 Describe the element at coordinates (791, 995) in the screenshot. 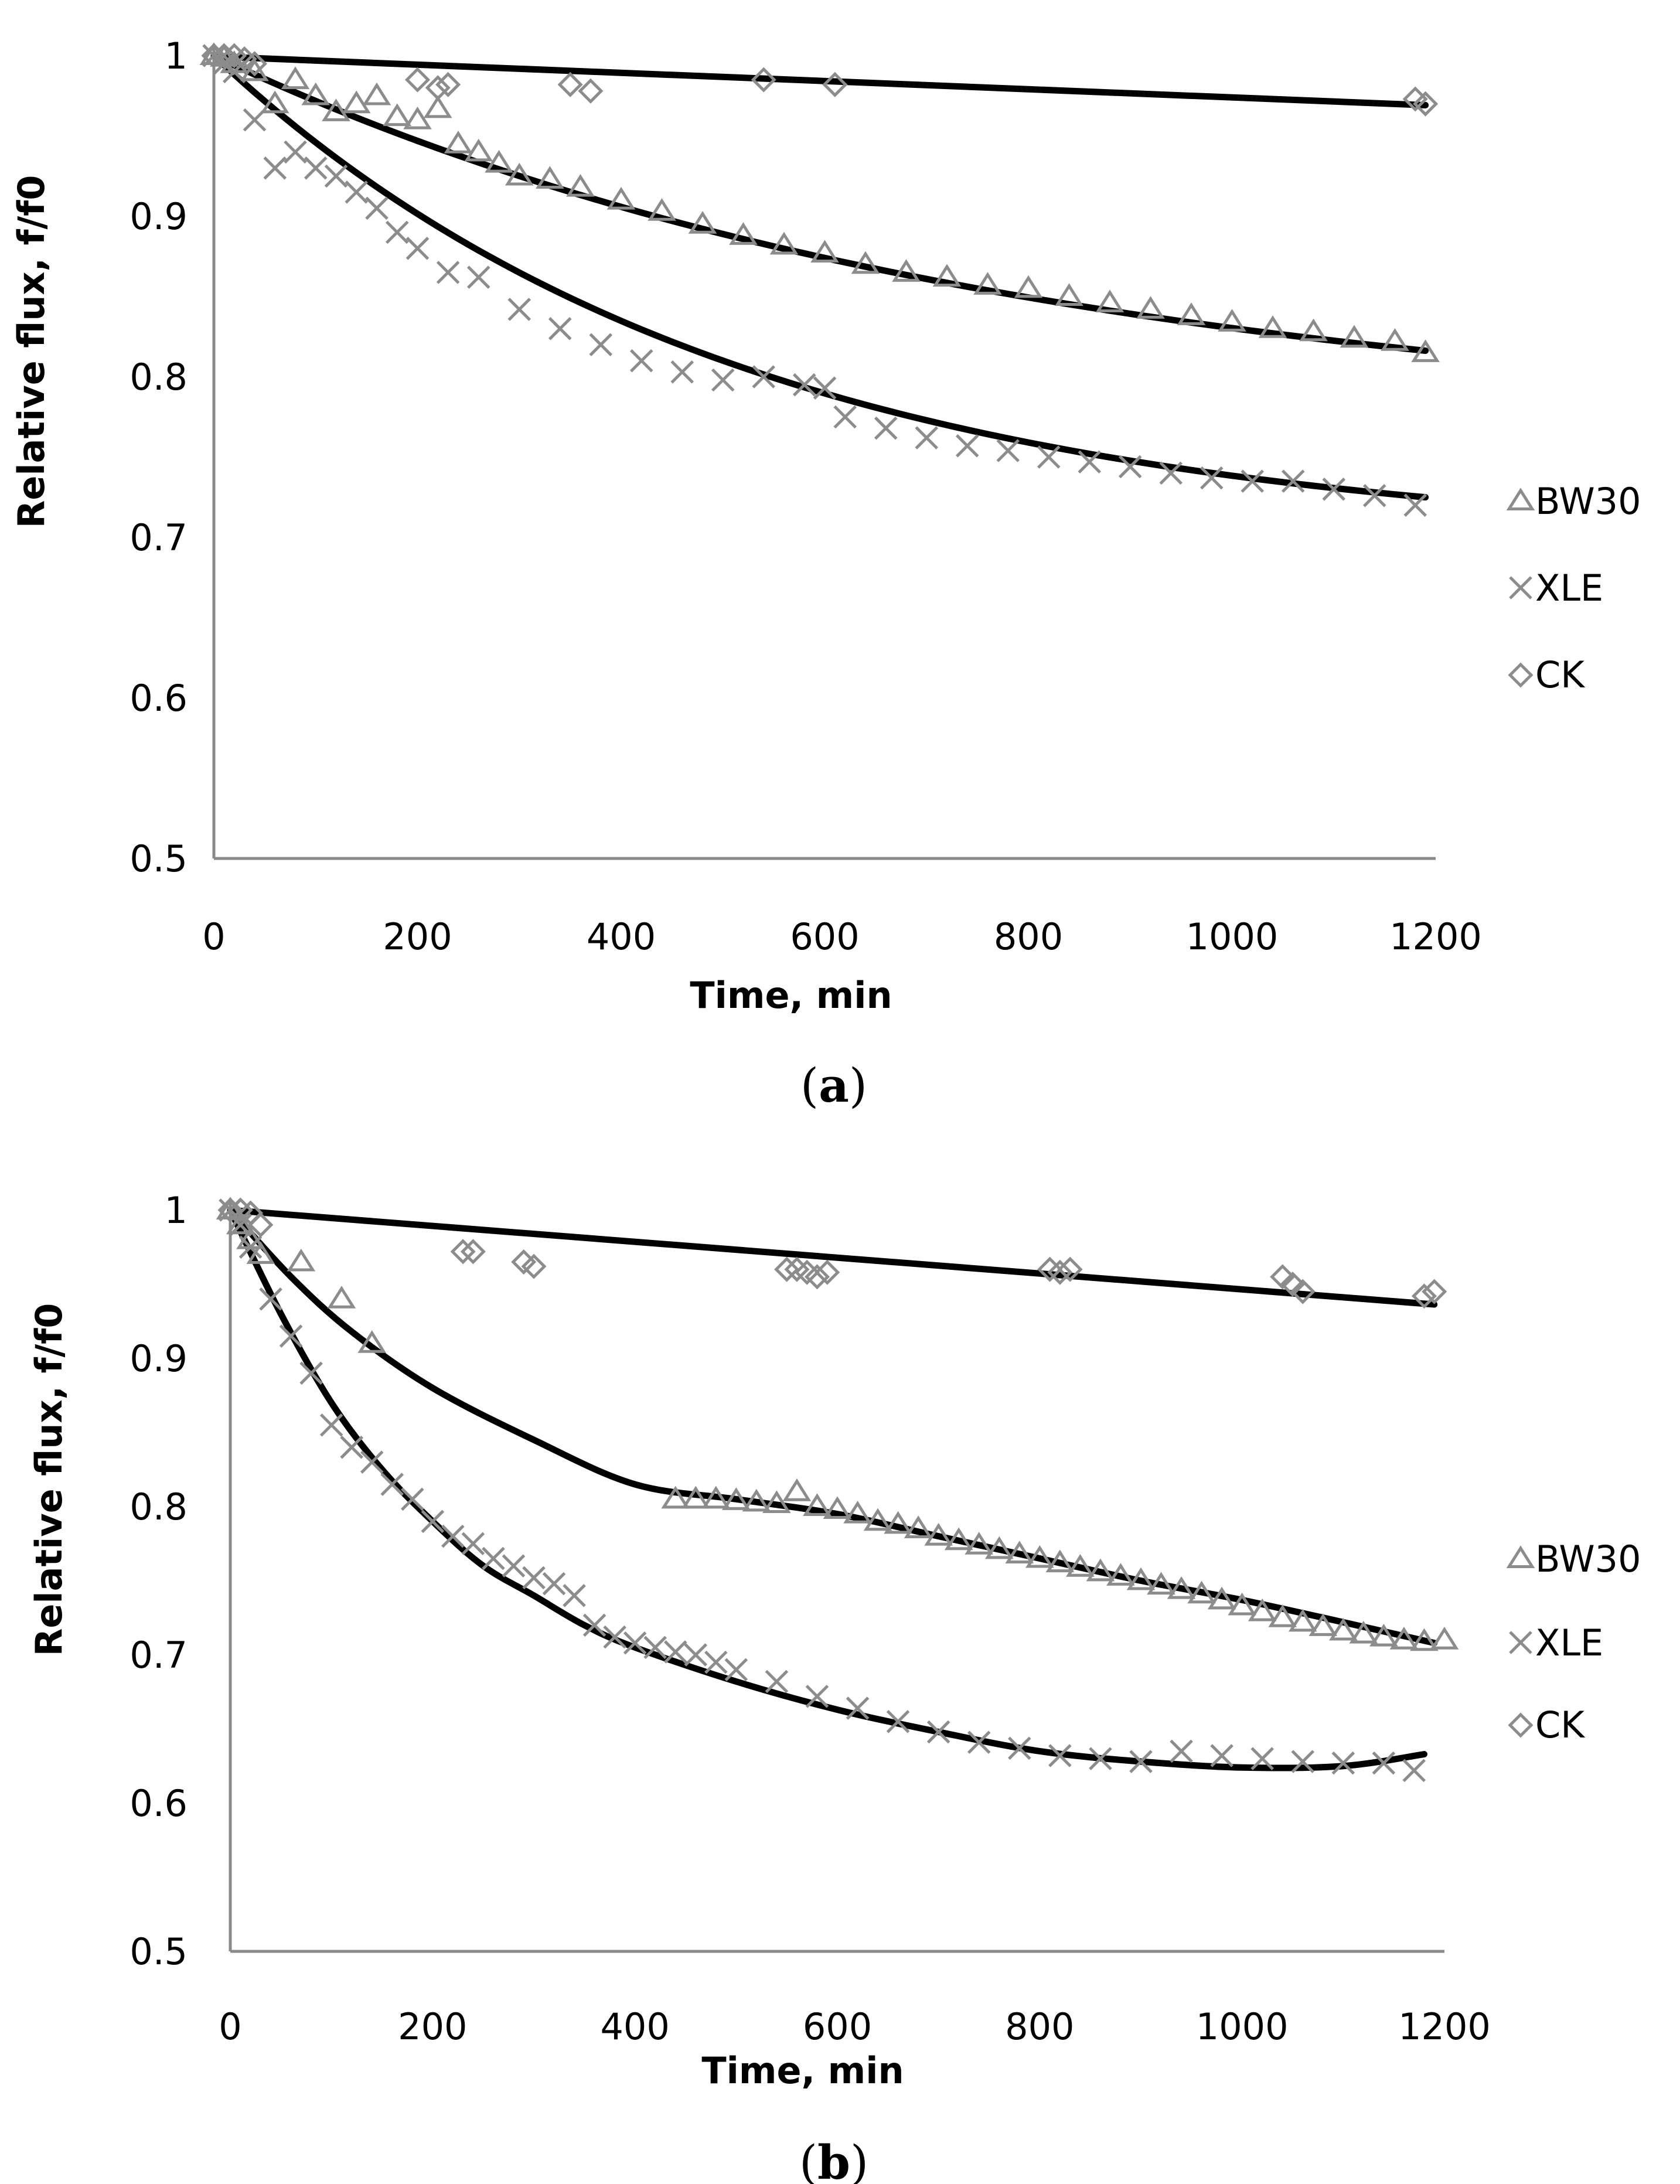

I see `x-axis-title: Time, min` at that location.